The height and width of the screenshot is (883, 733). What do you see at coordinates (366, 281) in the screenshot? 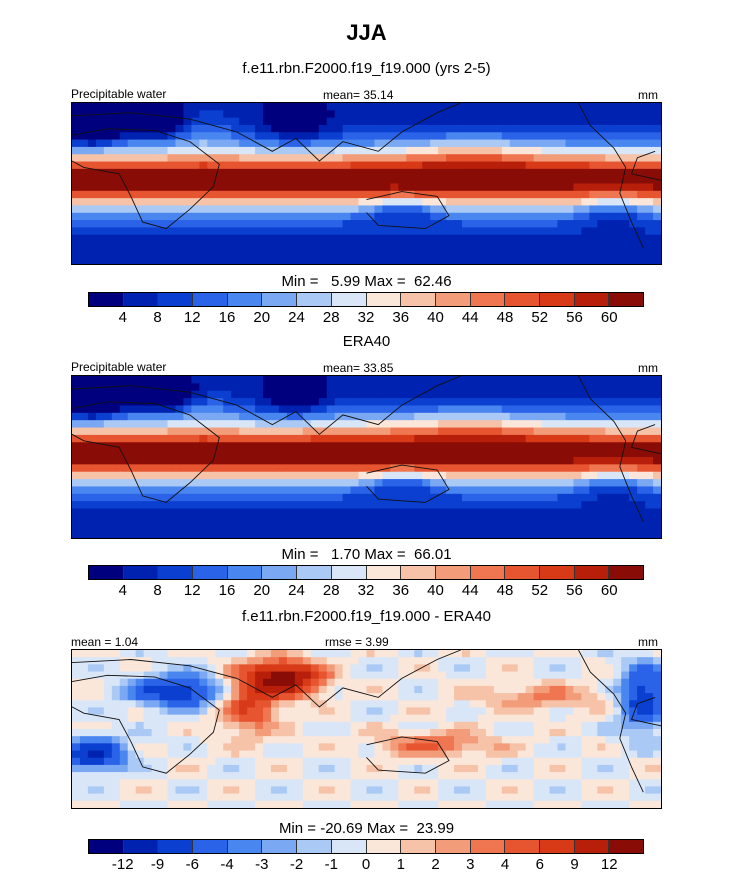
I see `panel-1-minmax: Min = 5.99 Max = 62.46` at bounding box center [366, 281].